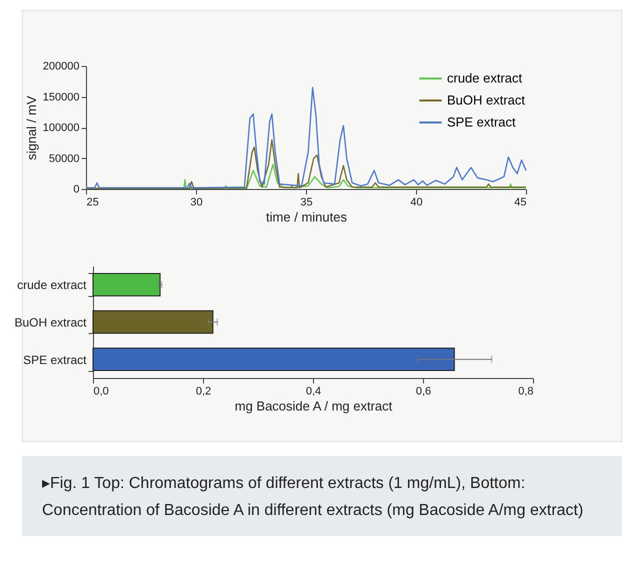 Image resolution: width=638 pixels, height=581 pixels. I want to click on legend-label: BuOH extract, so click(486, 100).